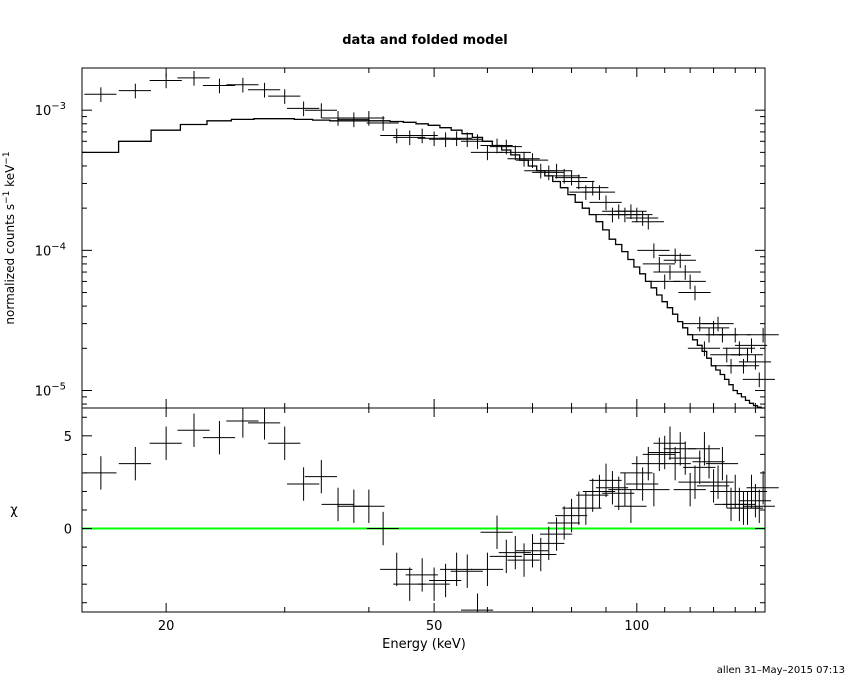 This screenshot has width=850, height=680. What do you see at coordinates (10, 264) in the screenshot?
I see `ylabel-counts: normalized counts s` at bounding box center [10, 264].